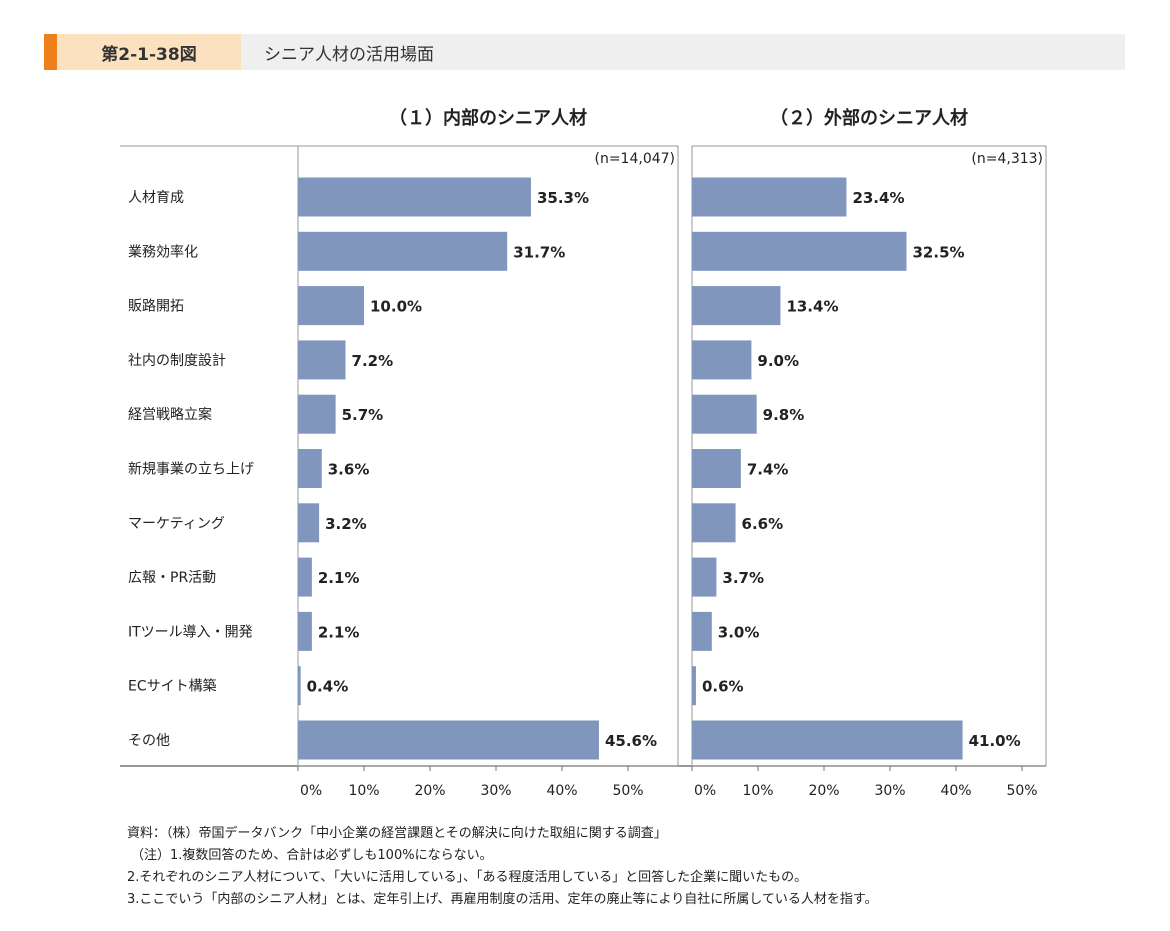  Describe the element at coordinates (705, 791) in the screenshot. I see `tick-label-external: 0%` at that location.